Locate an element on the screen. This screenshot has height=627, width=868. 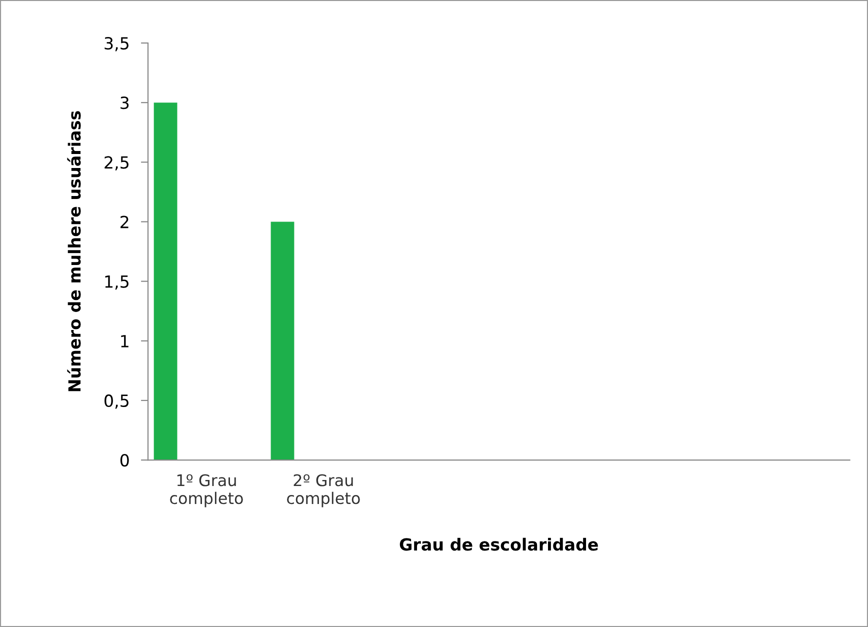
y-tick-label: 3,5 is located at coordinates (116, 44).